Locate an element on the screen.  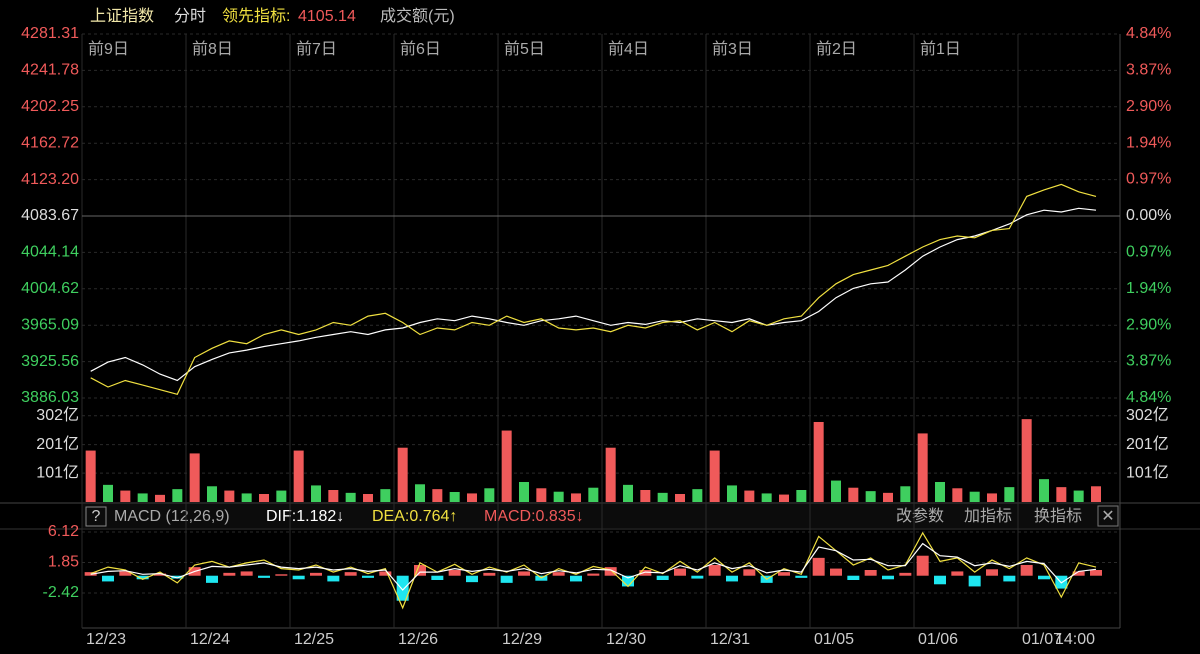
index-name: 上证指数 is located at coordinates (122, 16).